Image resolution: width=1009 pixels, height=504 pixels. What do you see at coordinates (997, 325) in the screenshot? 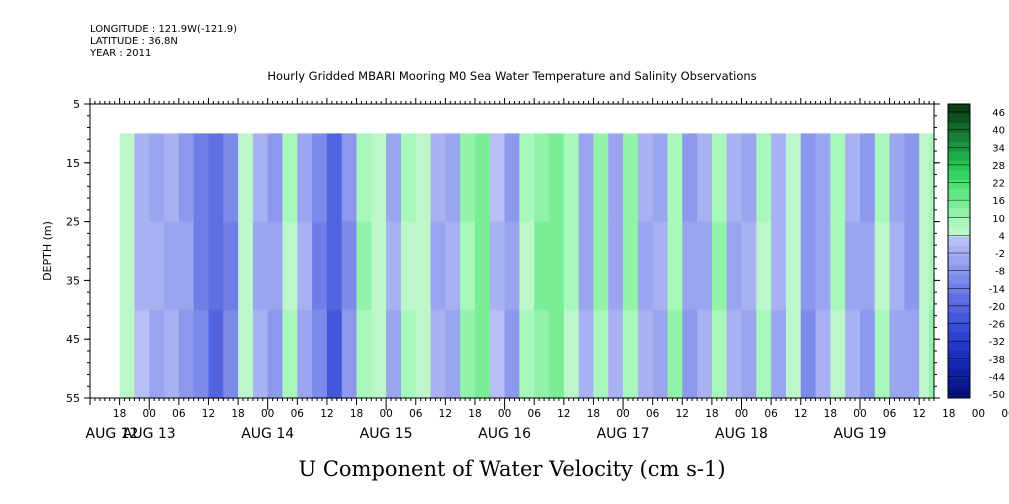
I see `colorbar-label: -26` at bounding box center [997, 325].